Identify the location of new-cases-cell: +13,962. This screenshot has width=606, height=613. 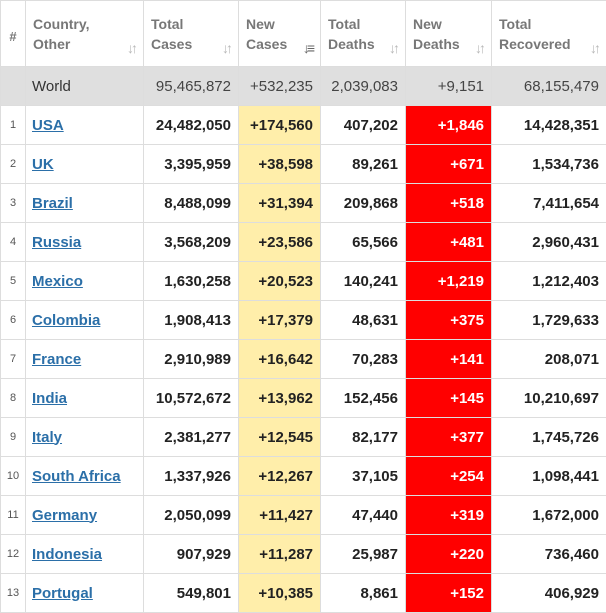
(280, 398).